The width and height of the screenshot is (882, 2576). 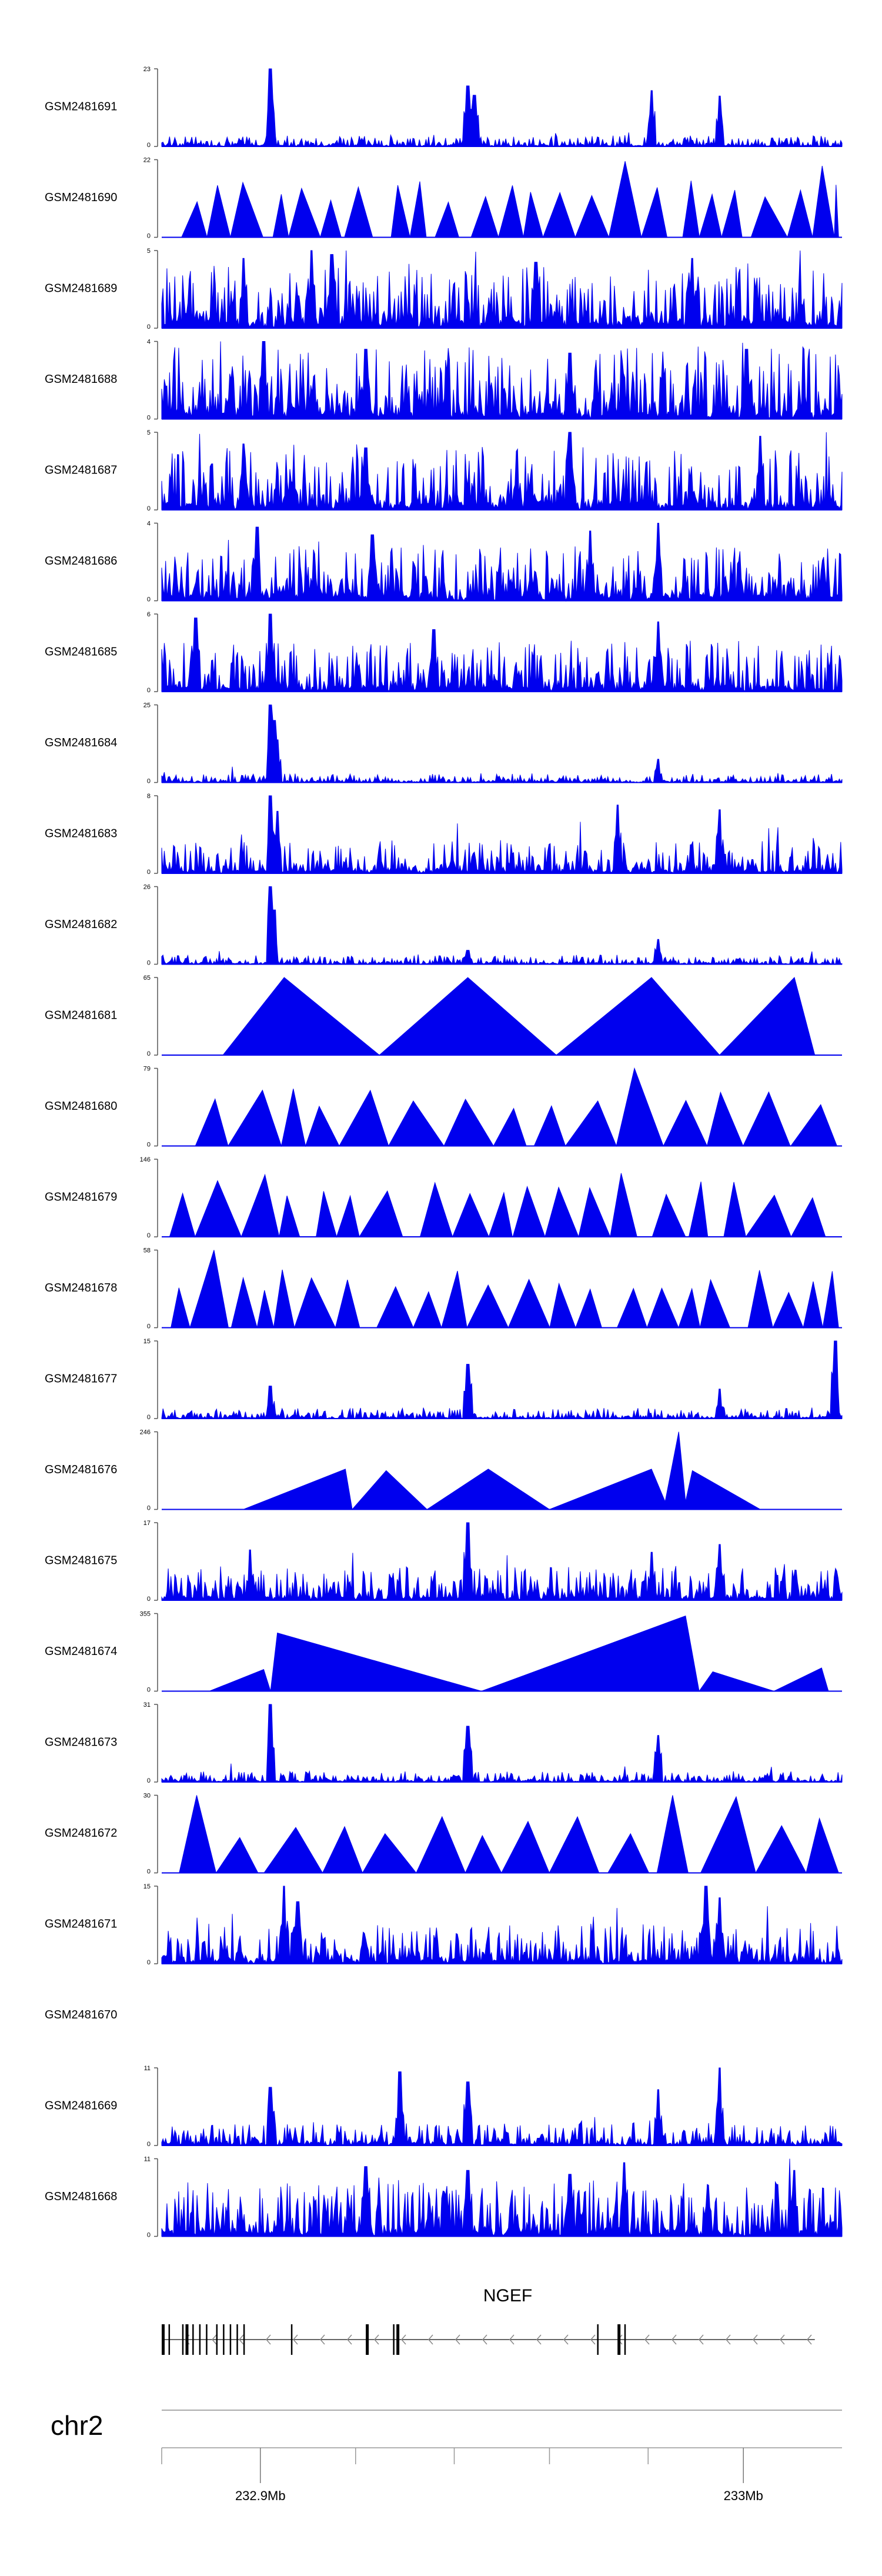 I want to click on y-max-label: 5, so click(x=149, y=432).